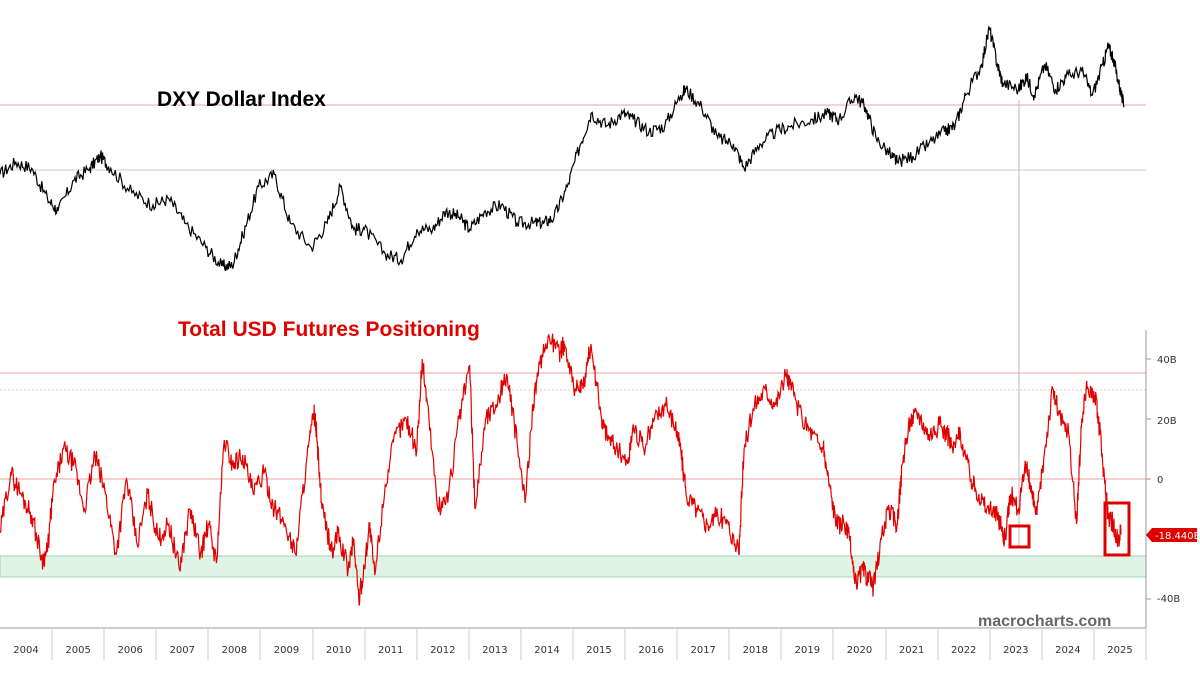 This screenshot has height=675, width=1200. I want to click on x-tick-label: 2016, so click(650, 650).